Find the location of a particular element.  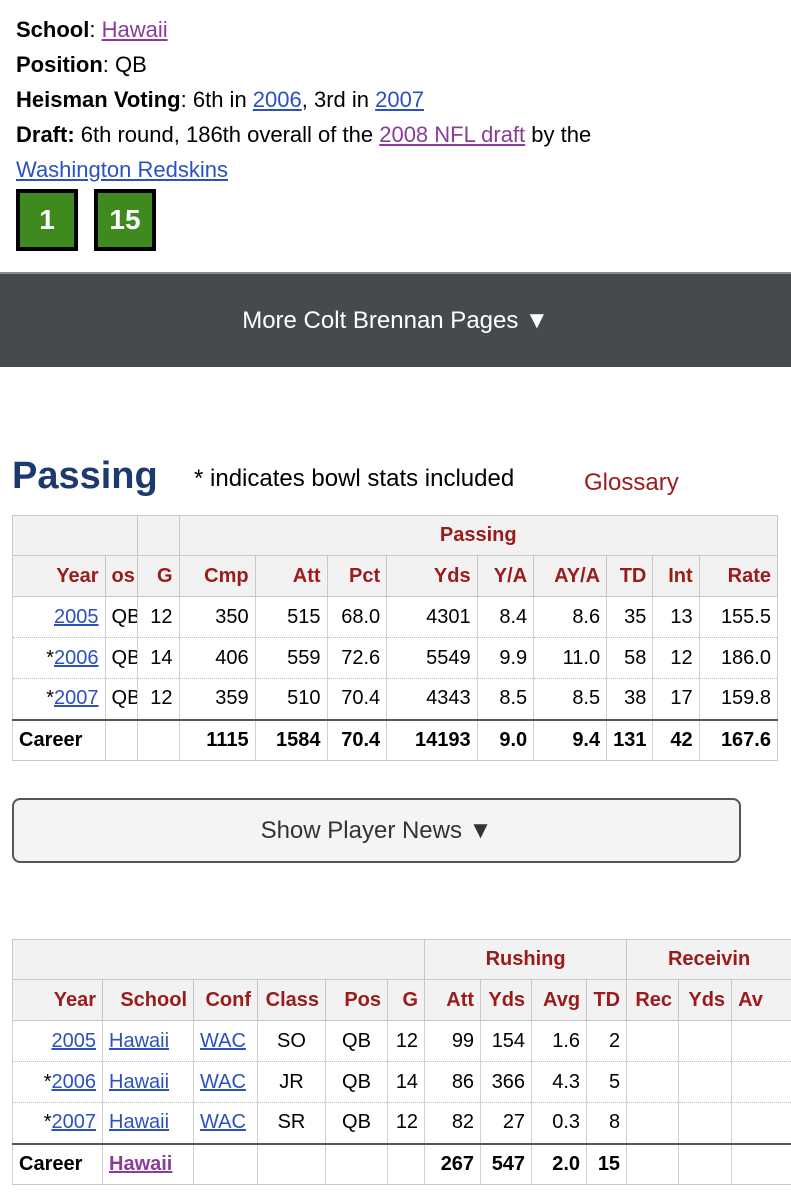

heisman-text-2: , 3rd in is located at coordinates (338, 99).